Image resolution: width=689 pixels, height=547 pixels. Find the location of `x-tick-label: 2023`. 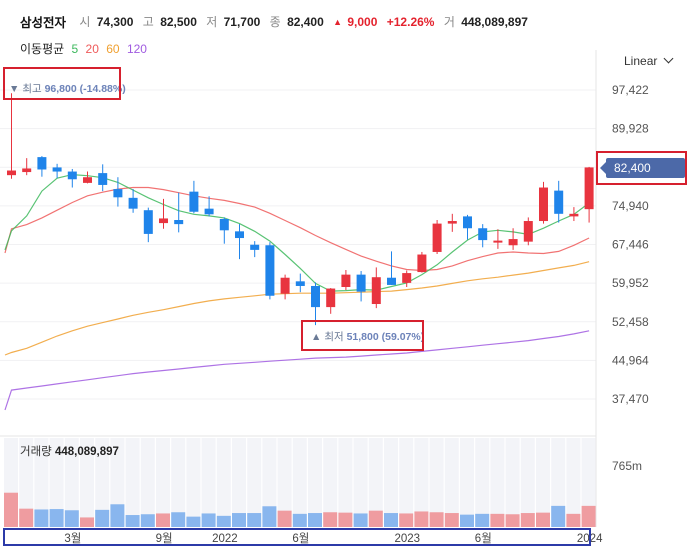

x-tick-label: 2023 is located at coordinates (408, 539).